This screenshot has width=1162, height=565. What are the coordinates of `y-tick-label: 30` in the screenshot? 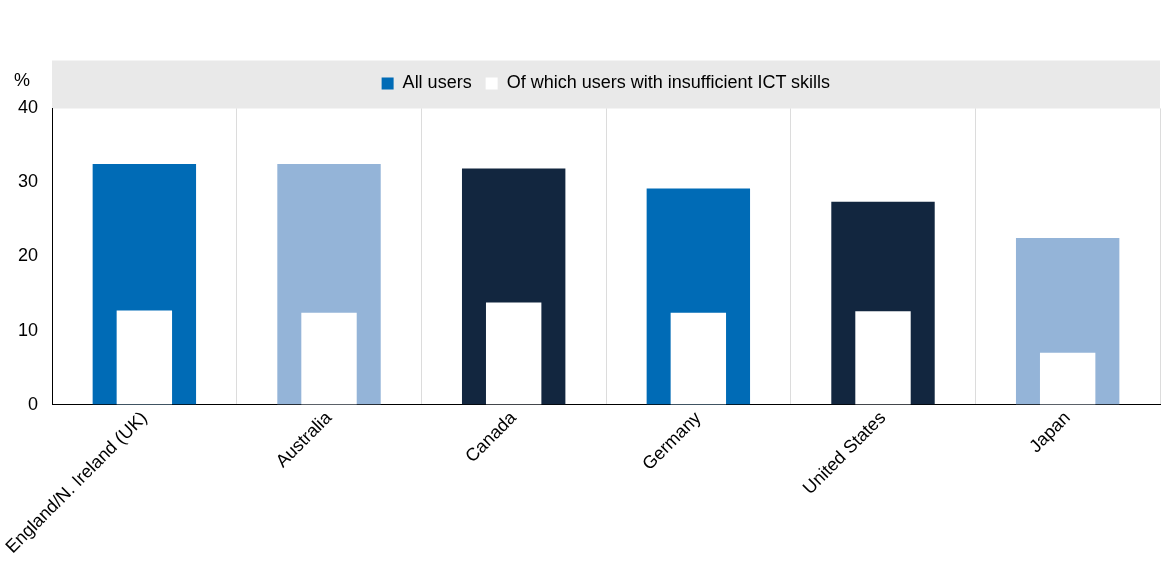 It's located at (28, 181).